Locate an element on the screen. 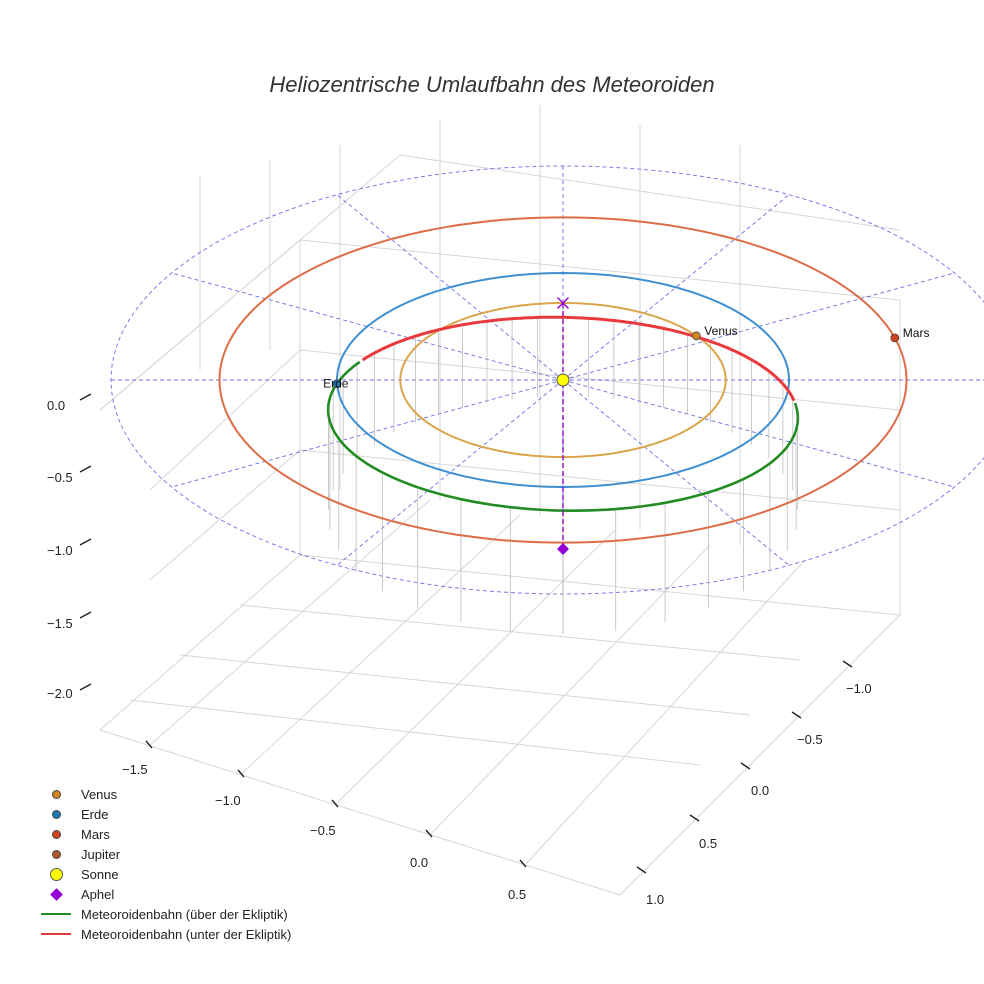 The image size is (984, 984). legend-label: Sonne is located at coordinates (100, 874).